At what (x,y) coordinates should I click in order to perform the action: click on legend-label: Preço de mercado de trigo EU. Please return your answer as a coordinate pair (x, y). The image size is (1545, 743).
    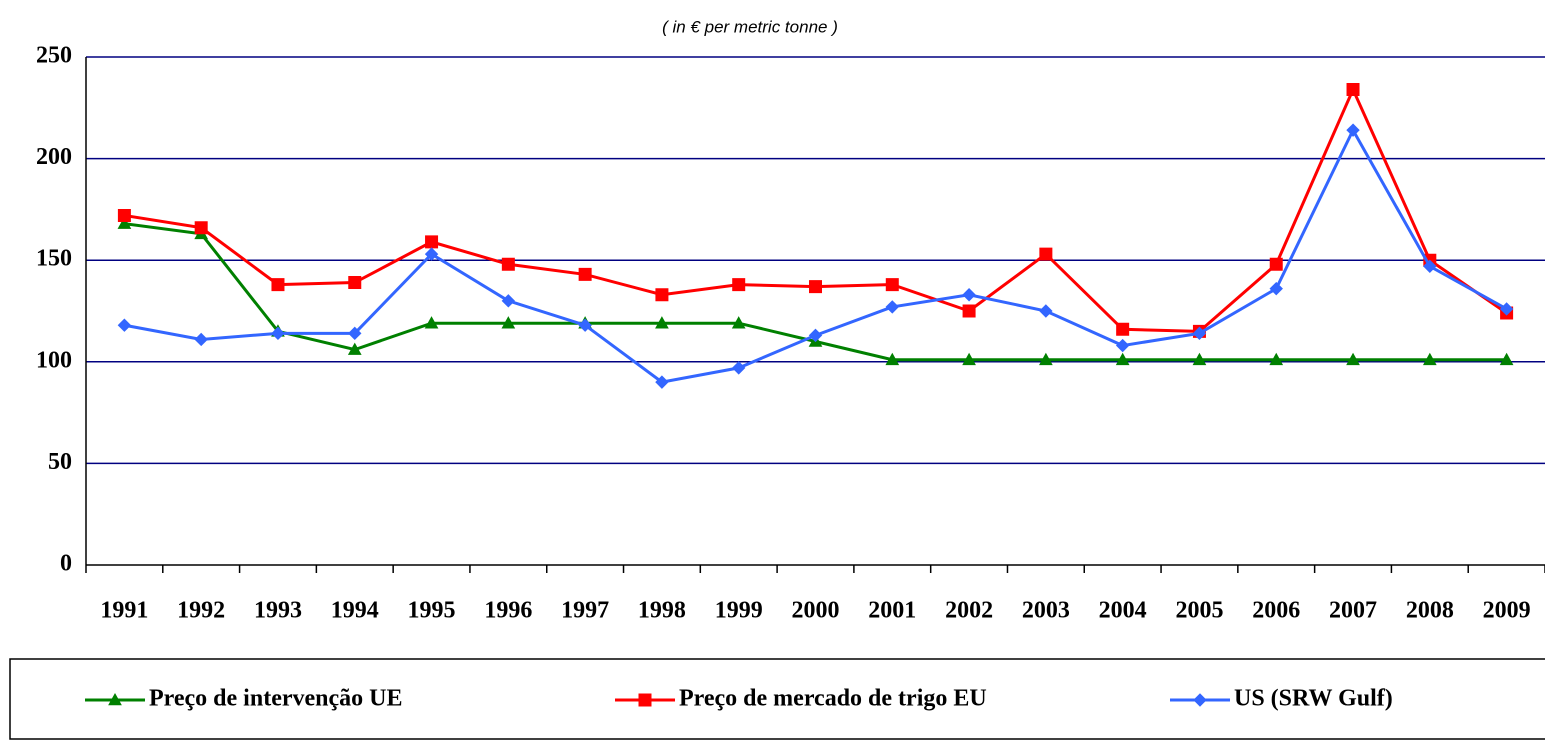
    Looking at the image, I should click on (833, 699).